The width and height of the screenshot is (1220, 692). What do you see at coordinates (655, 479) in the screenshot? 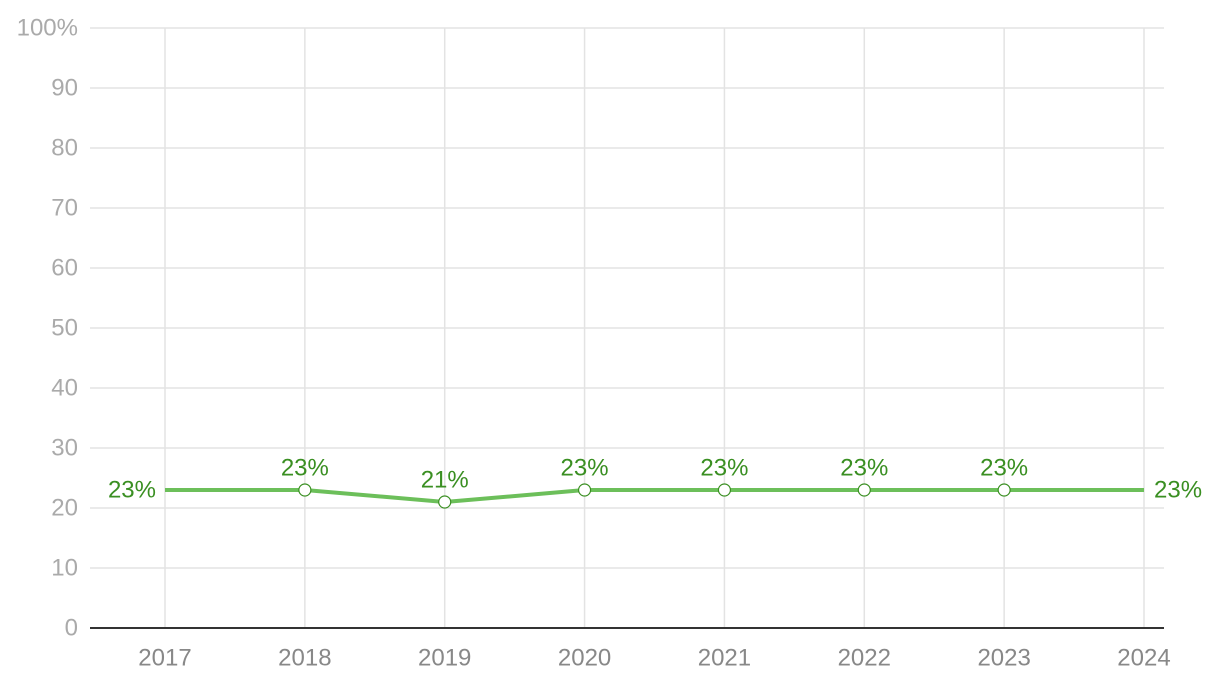
I see `data-labels: 23% 23% 21% 23% 23% 23% 23% 23%` at bounding box center [655, 479].